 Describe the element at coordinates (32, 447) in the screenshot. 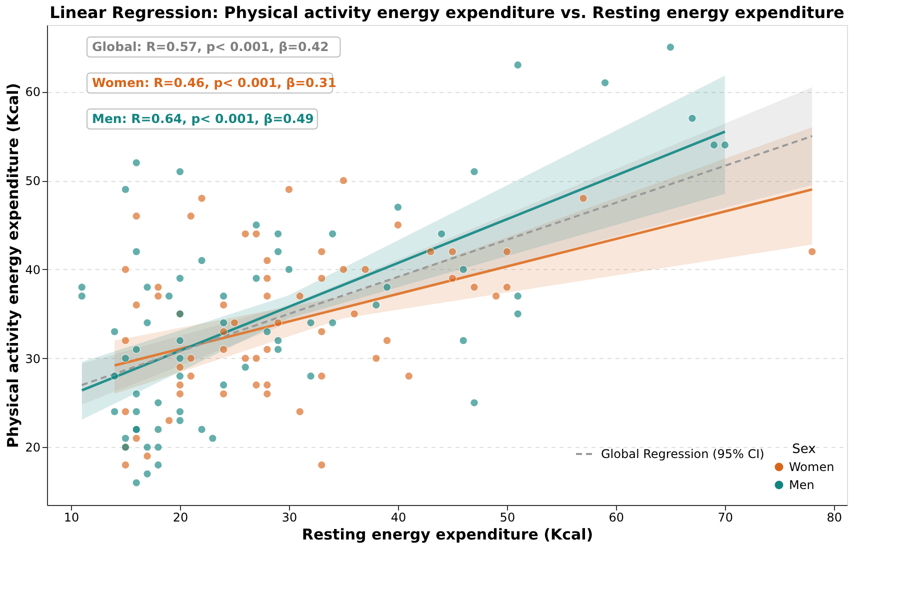

I see `y-tick-label: 20` at that location.